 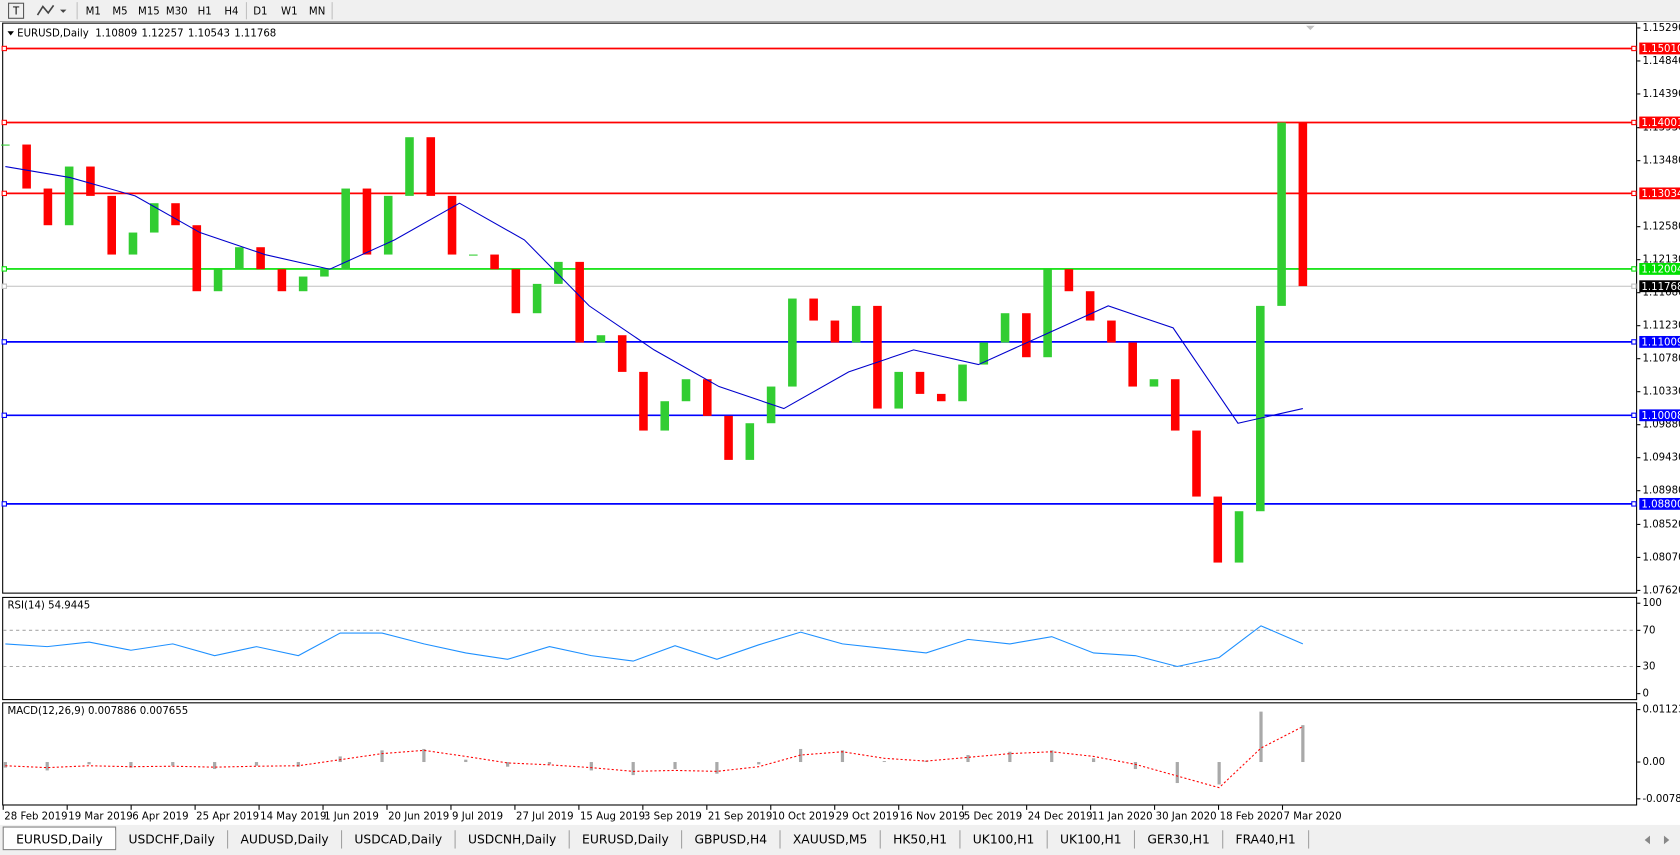 What do you see at coordinates (1661, 799) in the screenshot?
I see `y-tick-label: -0.00789` at bounding box center [1661, 799].